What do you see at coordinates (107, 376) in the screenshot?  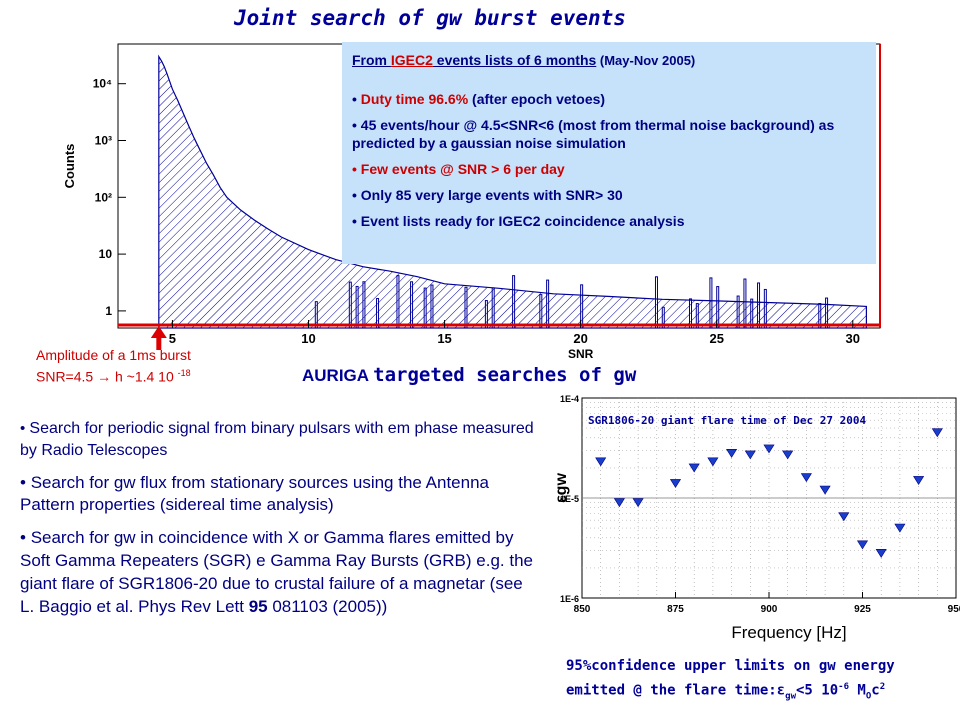 I see `amplitude-line2-text: SNR=4.5 → h ~1.4 10` at bounding box center [107, 376].